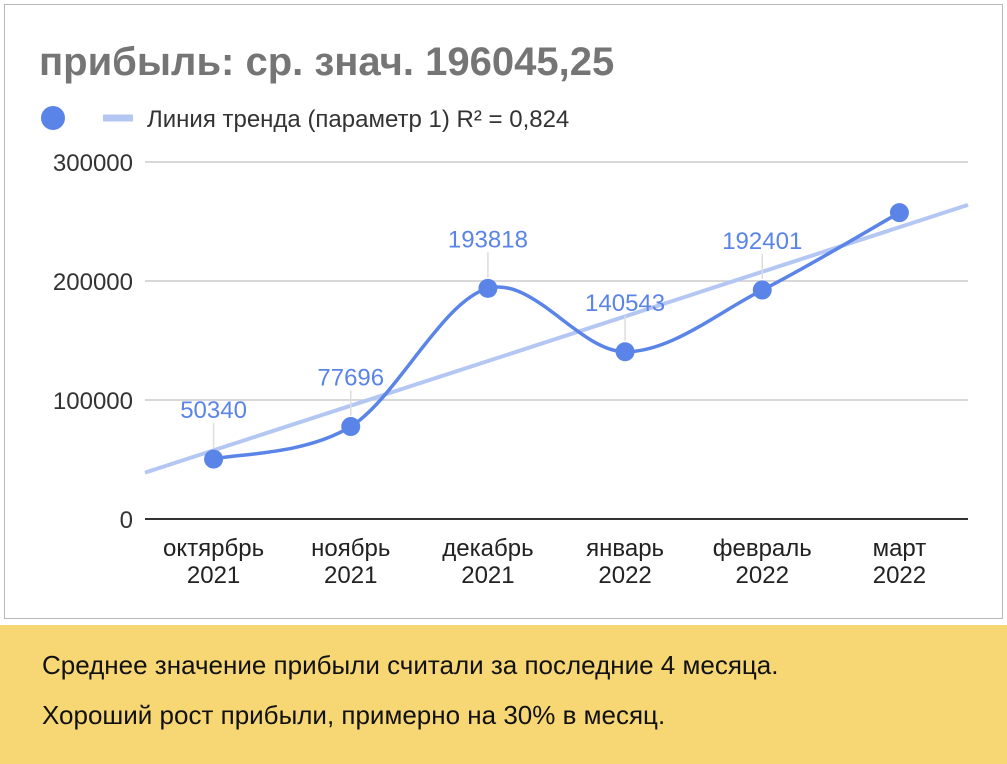 The image size is (1007, 764). What do you see at coordinates (213, 548) in the screenshot?
I see `x-category-label: октярбрь` at bounding box center [213, 548].